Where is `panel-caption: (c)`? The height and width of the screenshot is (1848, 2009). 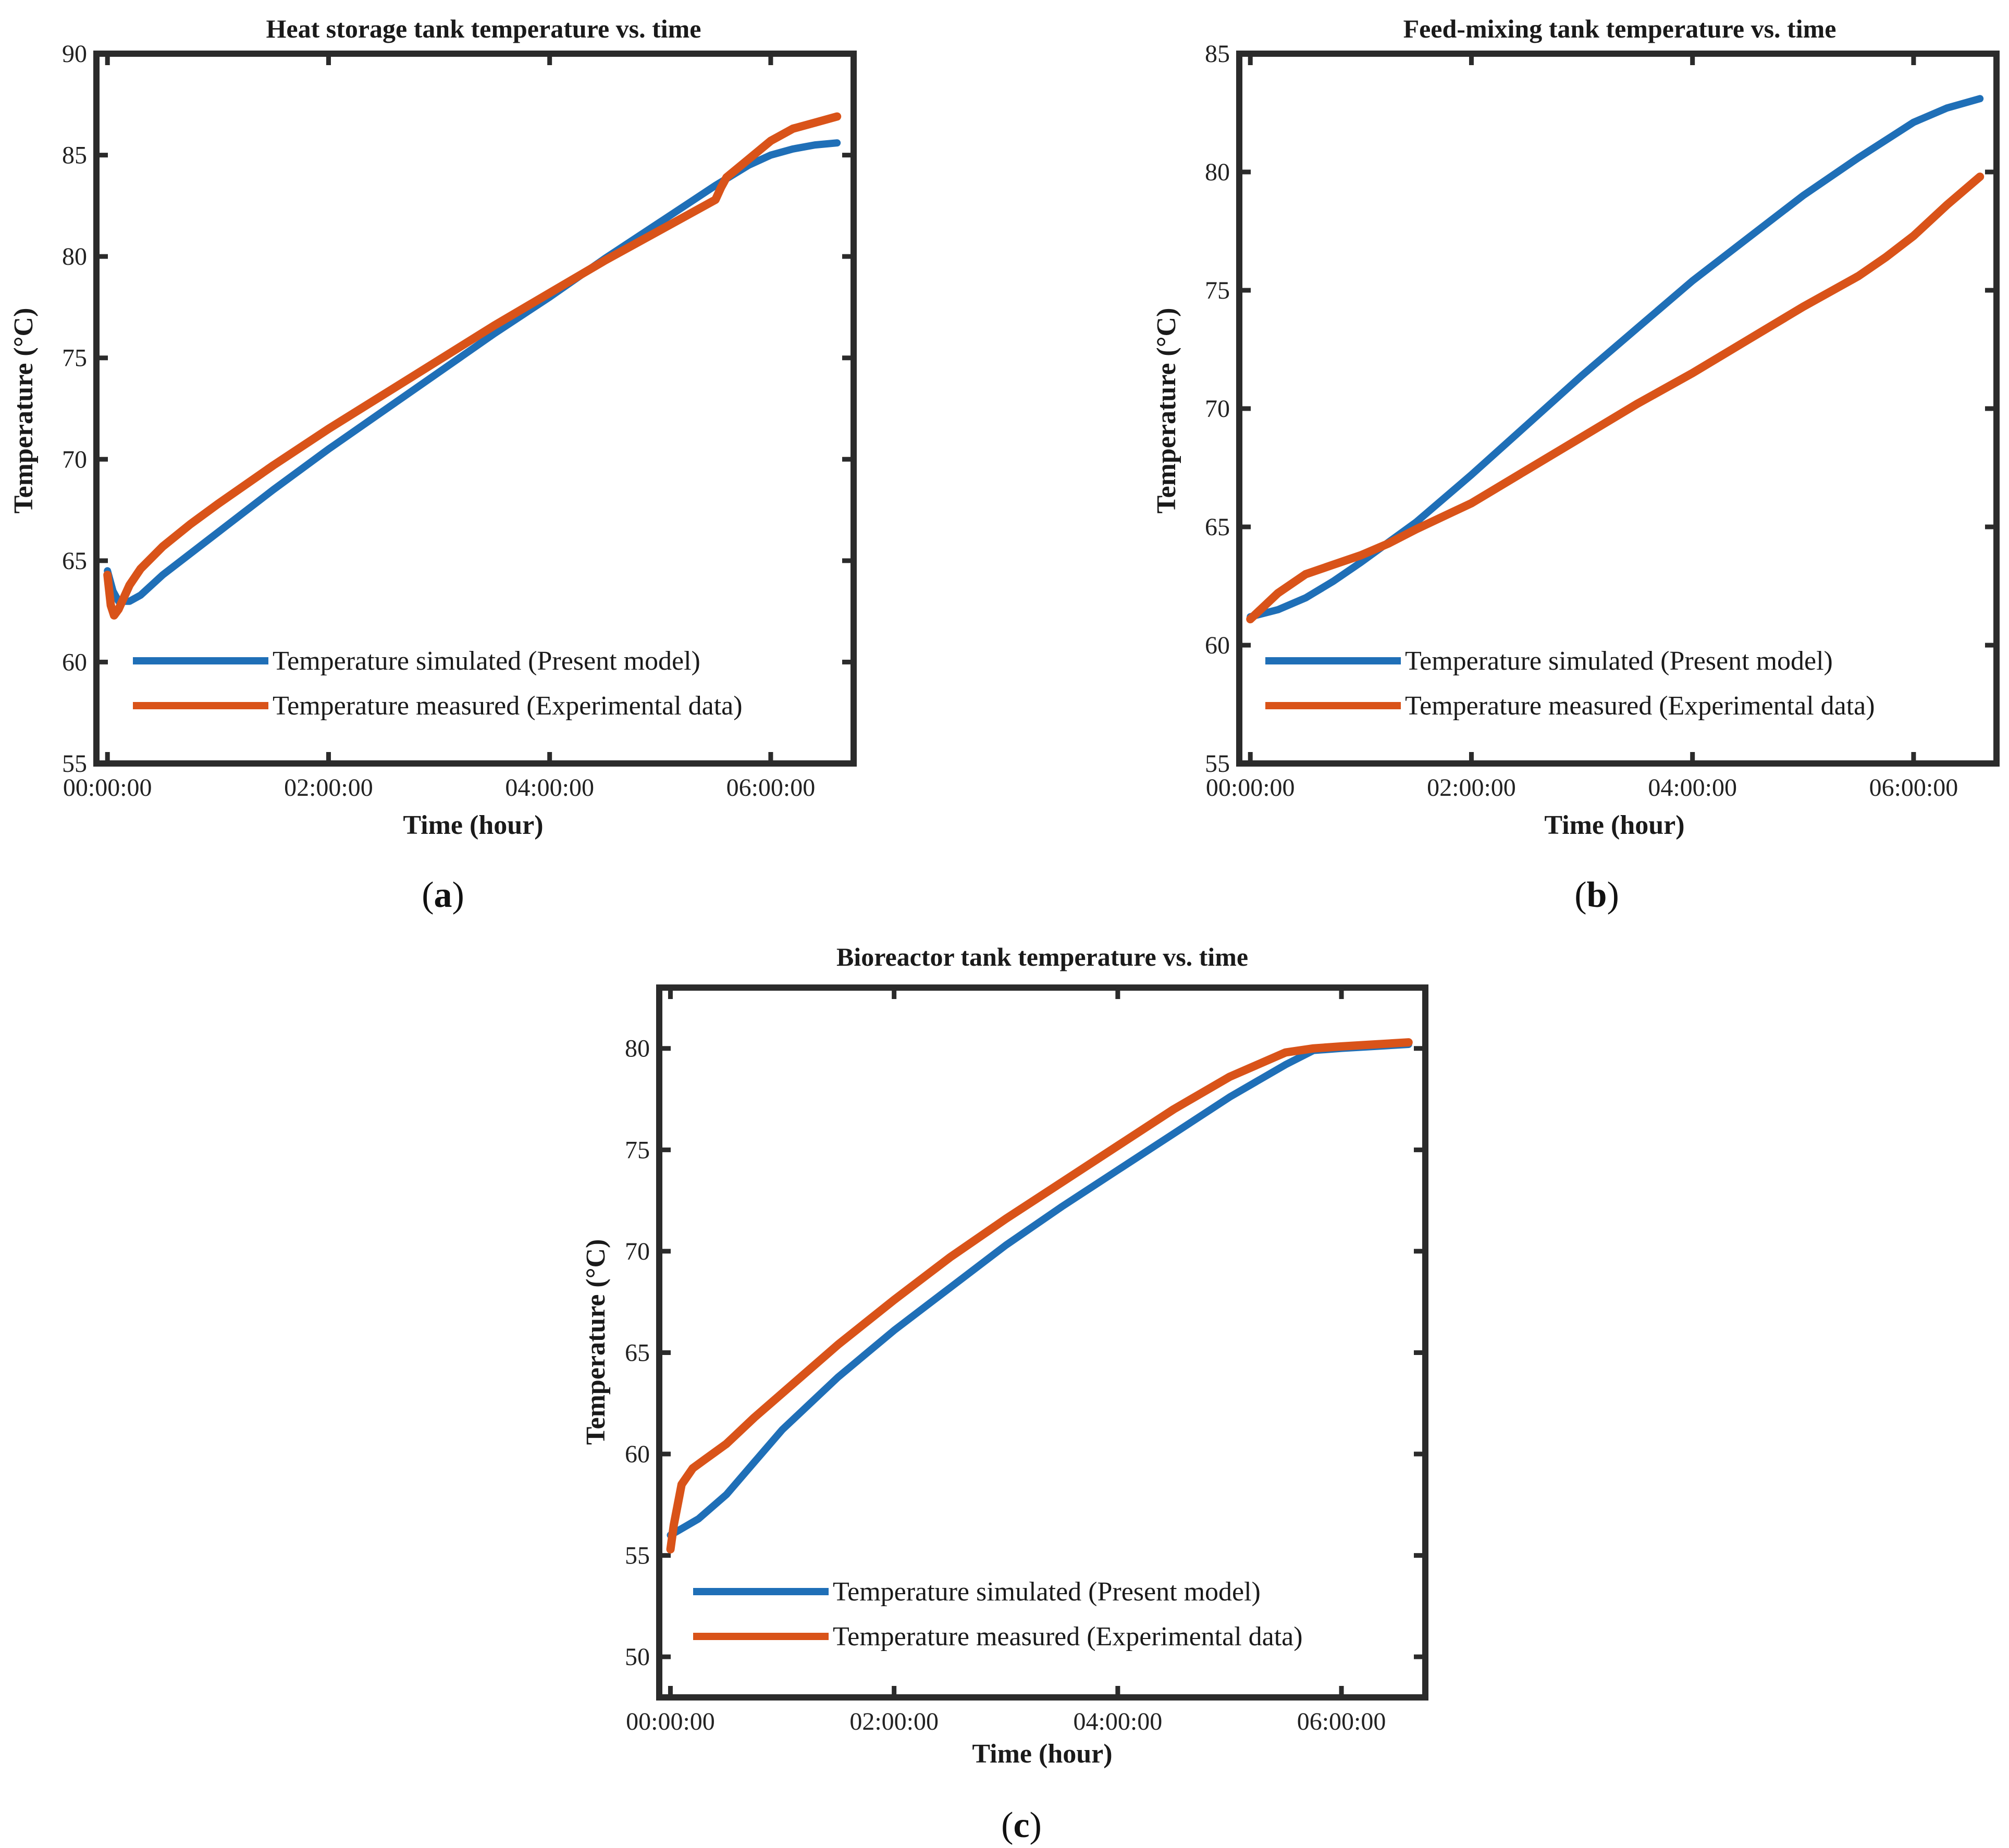 panel-caption: (c) is located at coordinates (1021, 1825).